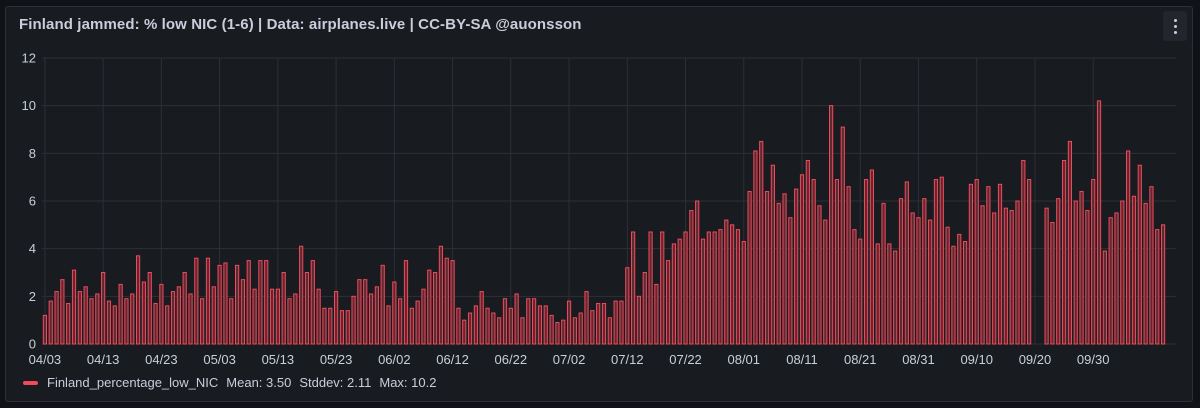  I want to click on x-tick-label: 05/03, so click(219, 359).